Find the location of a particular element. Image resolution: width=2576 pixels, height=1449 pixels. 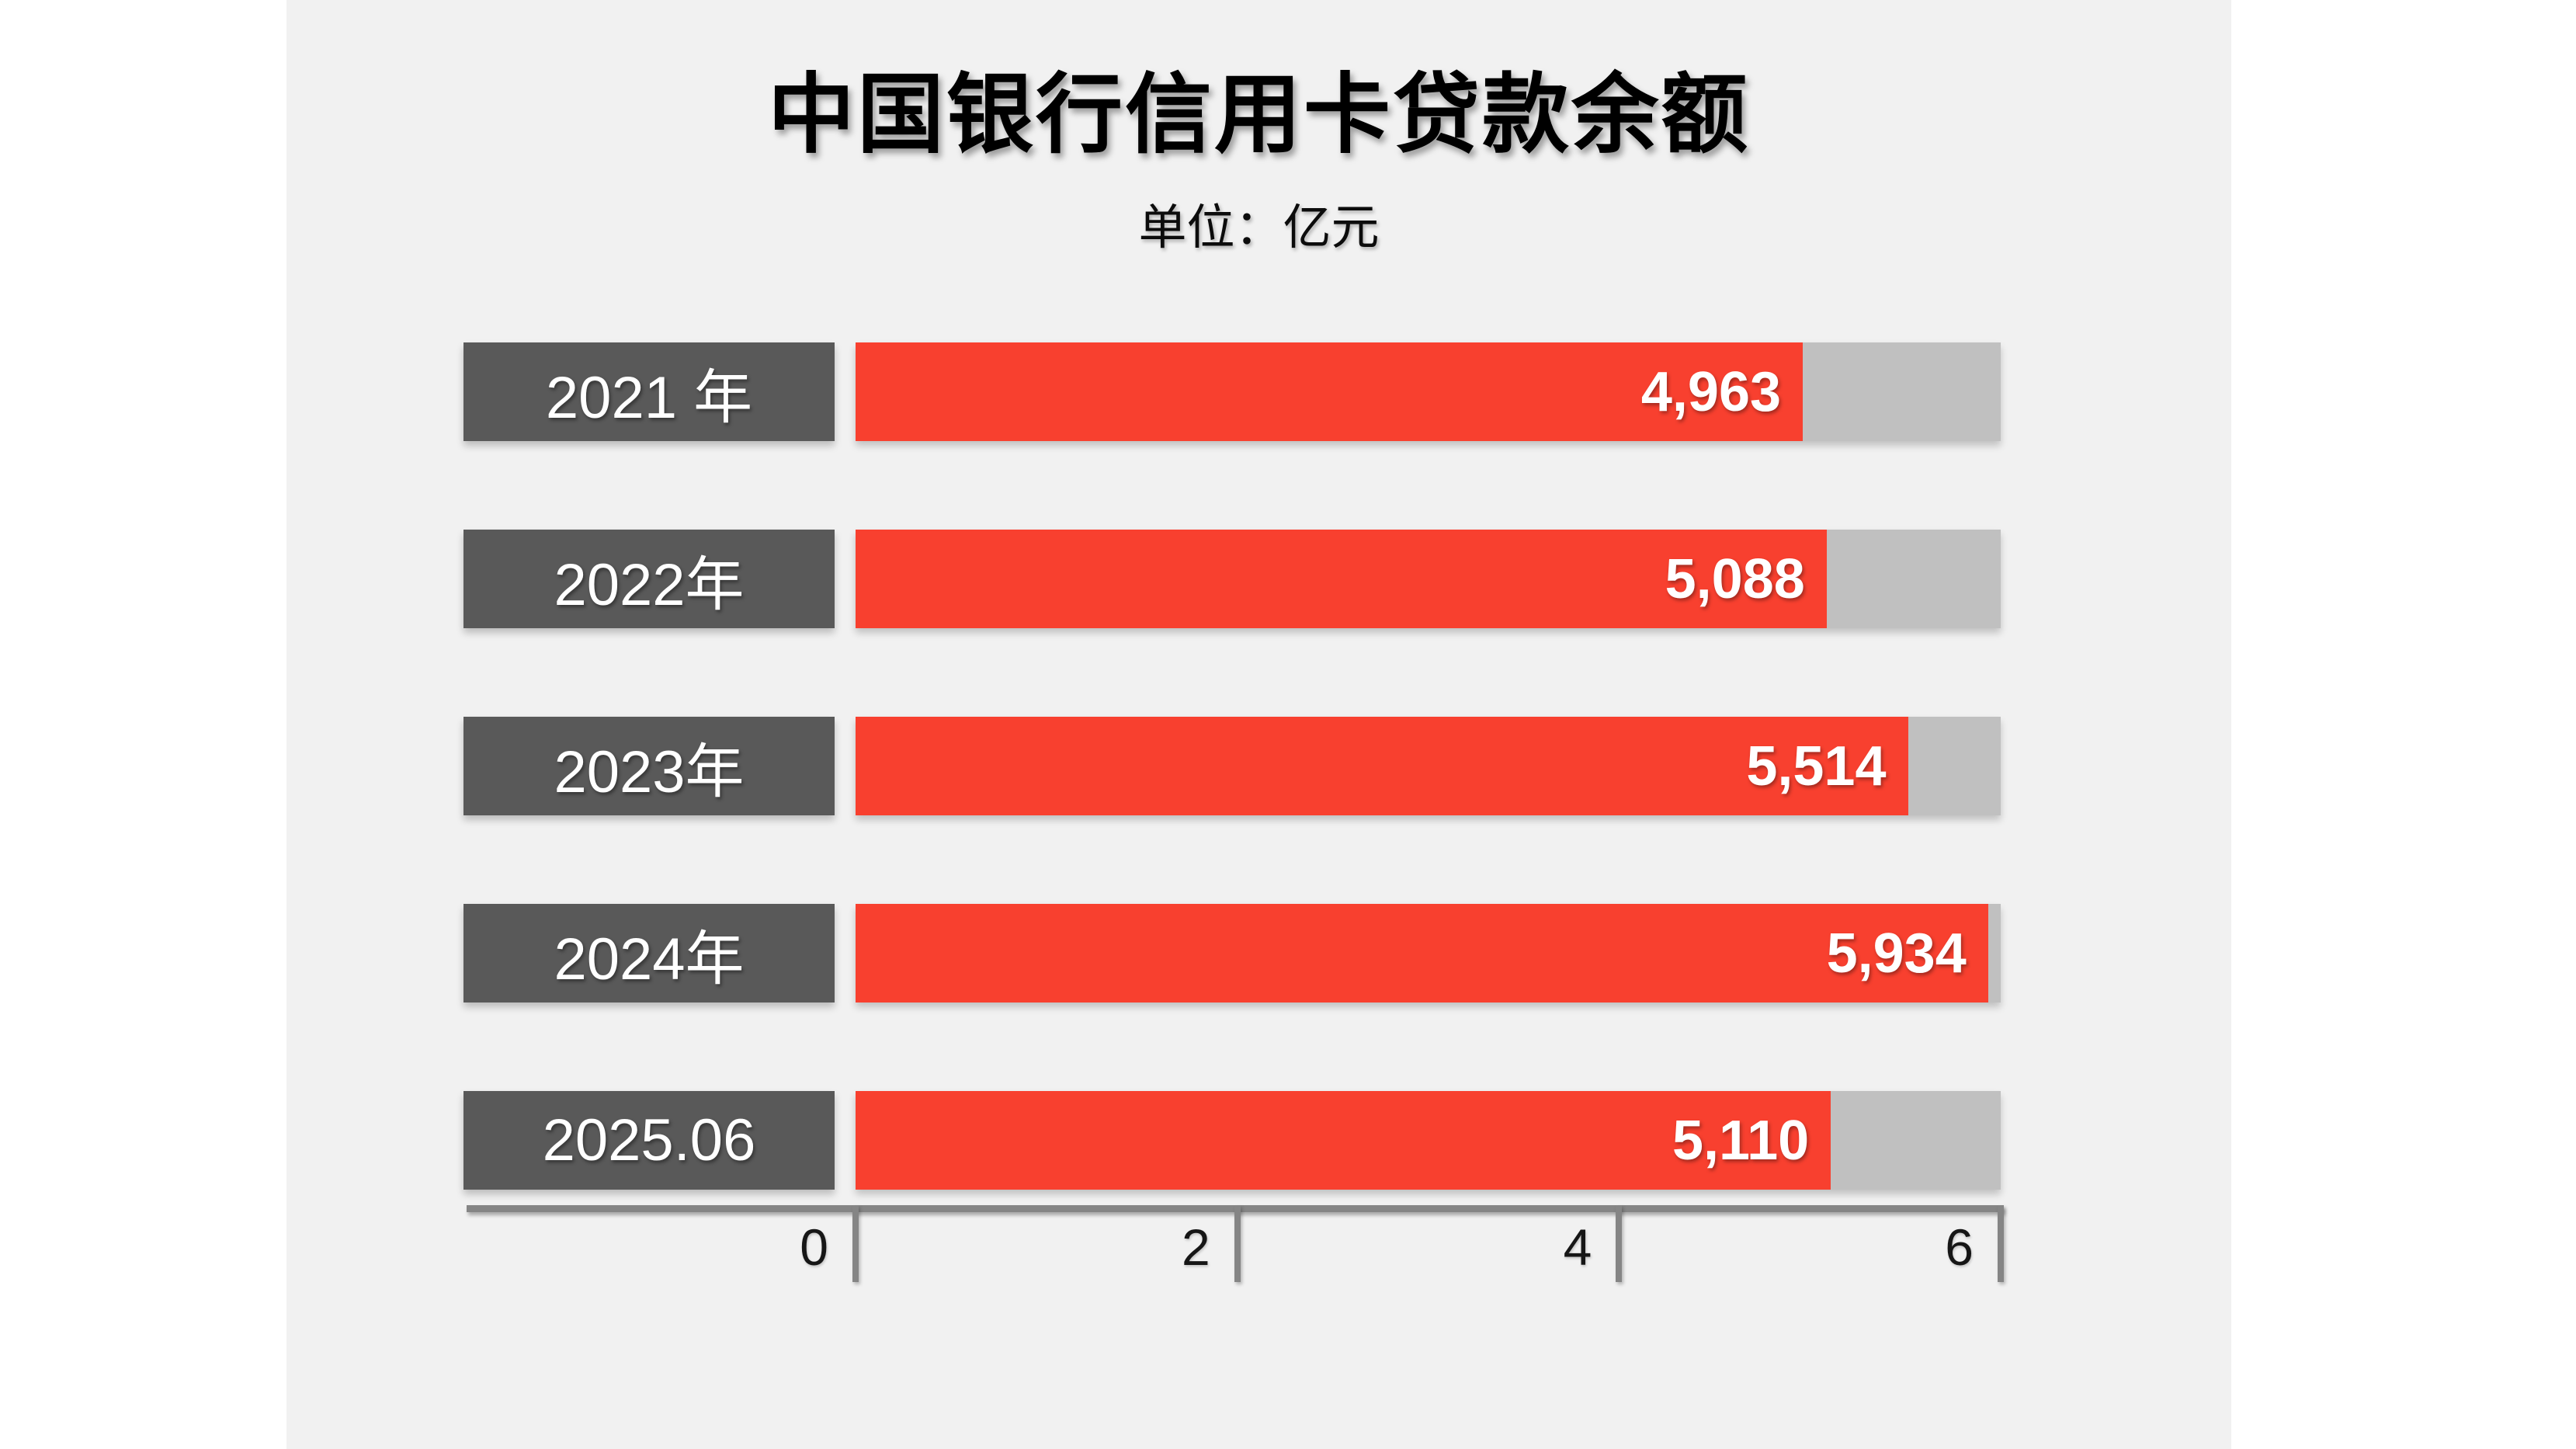

chart-row: 2025.06 5,110 is located at coordinates (1232, 1140).